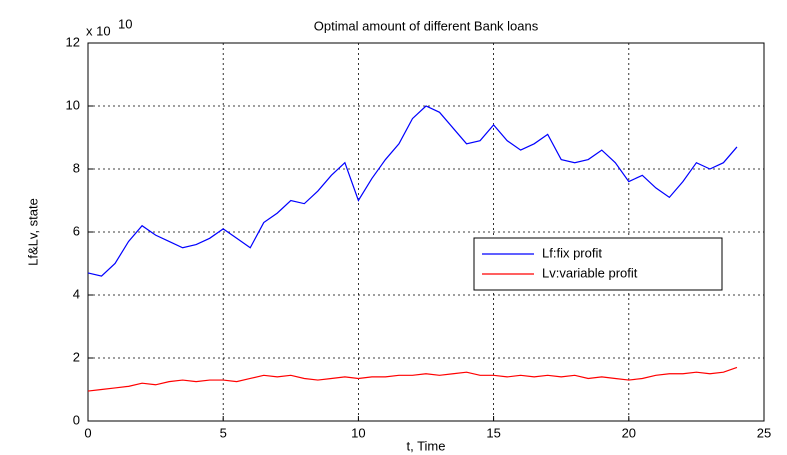 The image size is (787, 455). What do you see at coordinates (412, 379) in the screenshot?
I see `series-line` at bounding box center [412, 379].